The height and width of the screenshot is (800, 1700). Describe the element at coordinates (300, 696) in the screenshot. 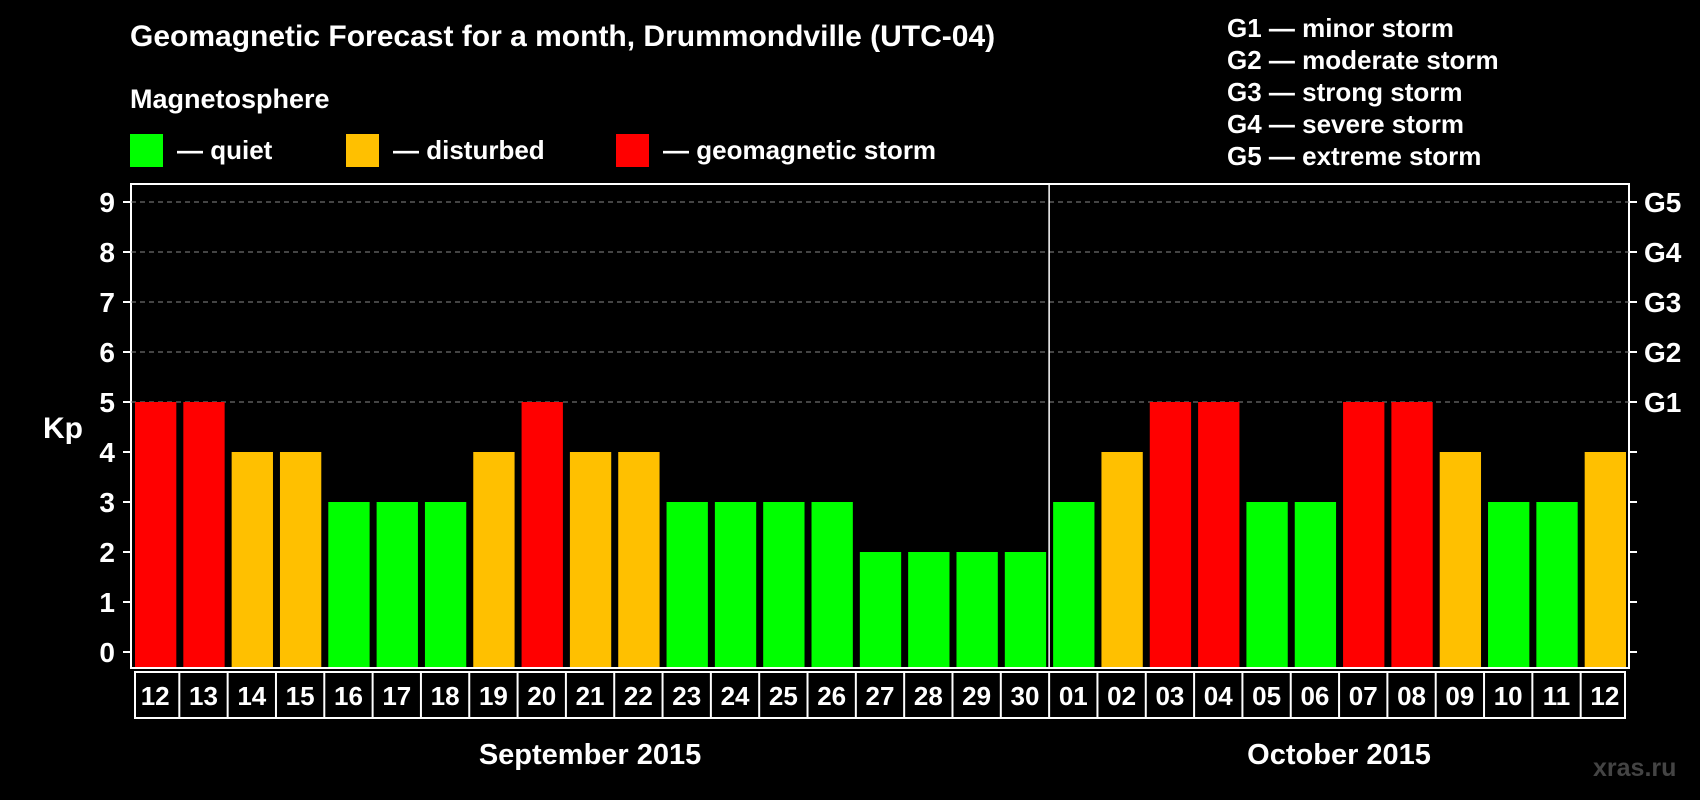

I see `x-tick-label: 15` at that location.